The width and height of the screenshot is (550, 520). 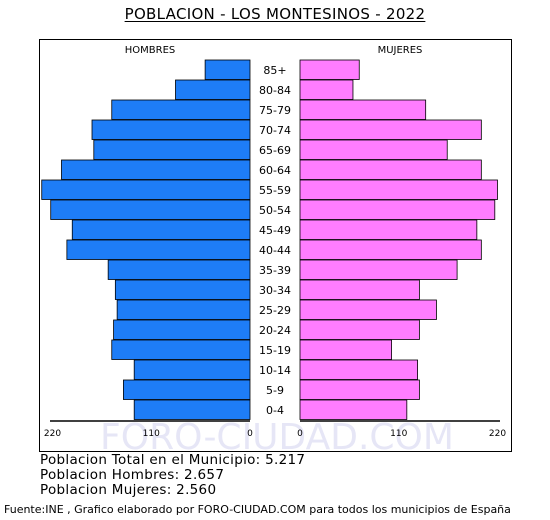 What do you see at coordinates (275, 270) in the screenshot?
I see `age-group-label: 35-39` at bounding box center [275, 270].